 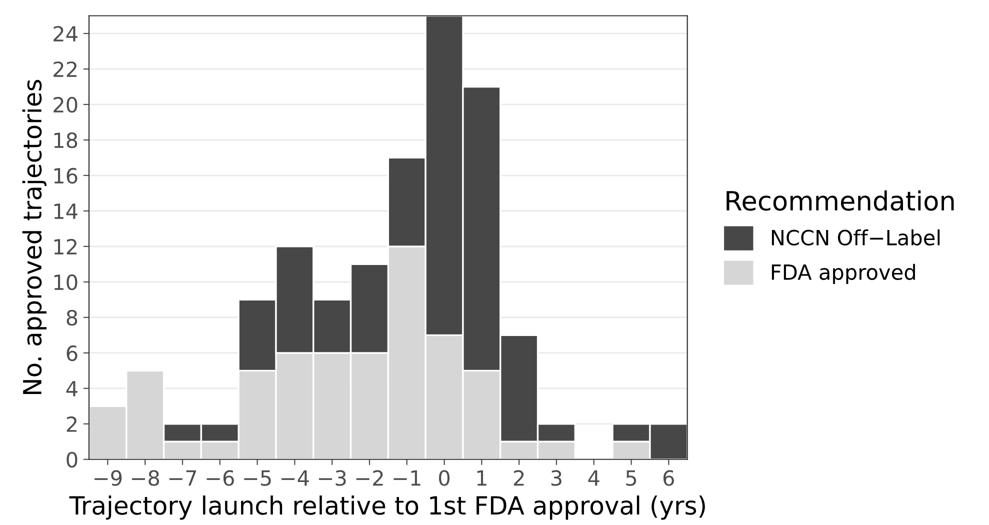 I want to click on x-tick-label: 1, so click(x=481, y=478).